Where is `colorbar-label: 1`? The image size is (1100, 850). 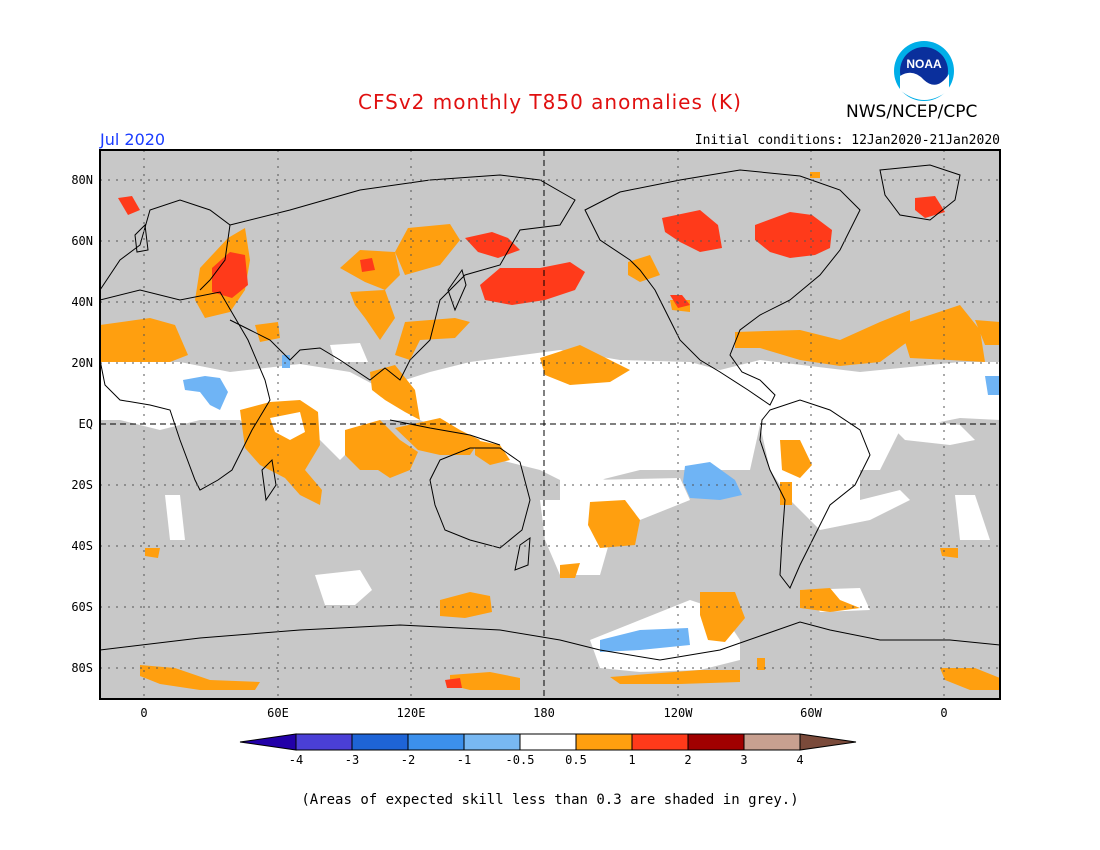 colorbar-label: 1 is located at coordinates (631, 760).